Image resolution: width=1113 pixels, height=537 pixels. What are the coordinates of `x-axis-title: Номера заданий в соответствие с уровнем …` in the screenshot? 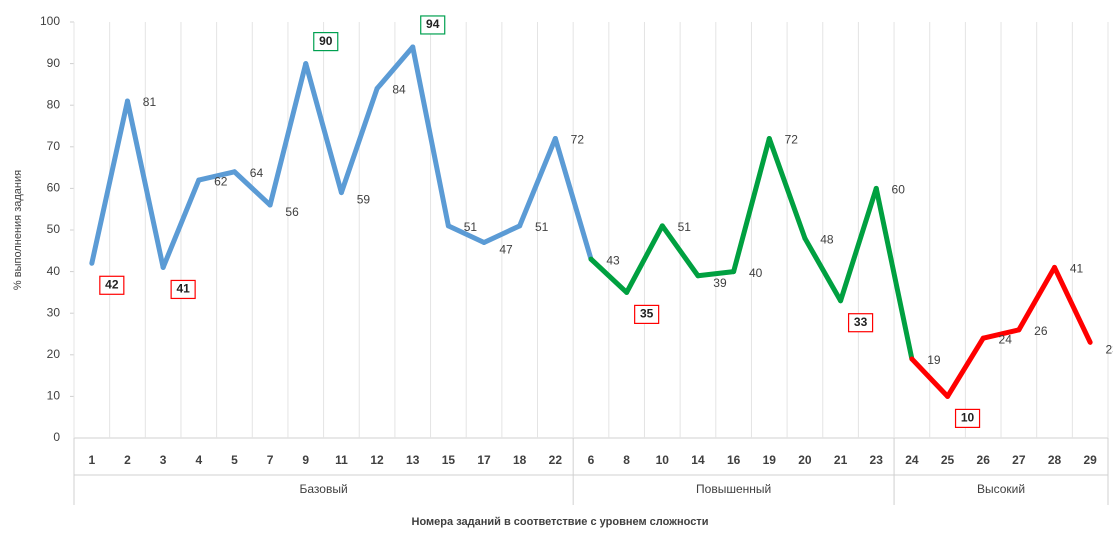 It's located at (560, 522).